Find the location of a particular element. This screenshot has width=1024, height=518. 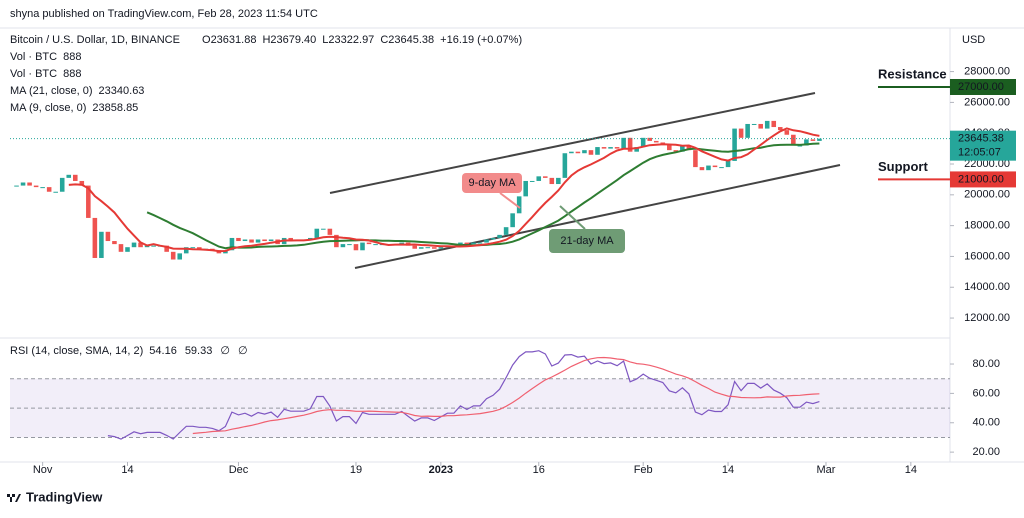

ohlc-key: L is located at coordinates (325, 40).